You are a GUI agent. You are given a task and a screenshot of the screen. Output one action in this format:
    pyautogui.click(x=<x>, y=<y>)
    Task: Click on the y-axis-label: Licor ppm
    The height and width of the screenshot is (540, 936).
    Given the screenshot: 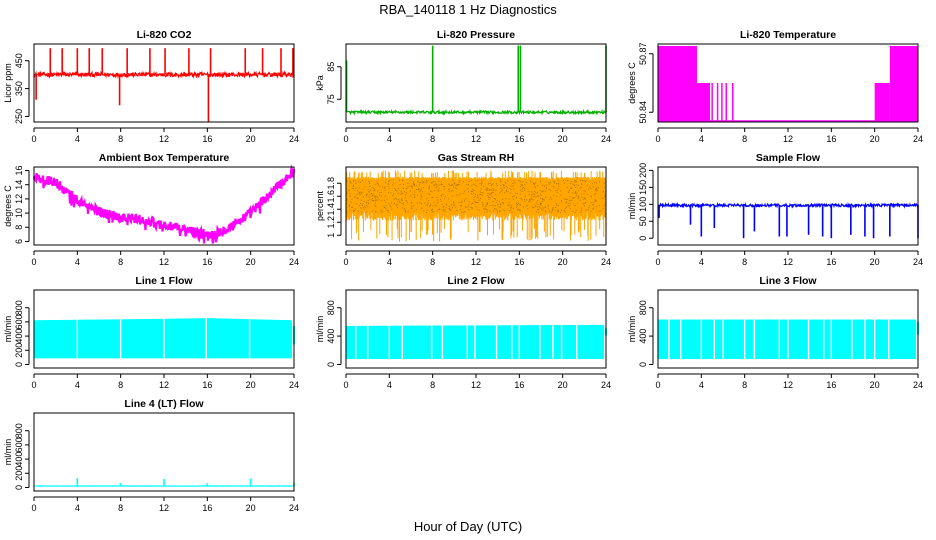 What is the action you would take?
    pyautogui.click(x=8, y=83)
    